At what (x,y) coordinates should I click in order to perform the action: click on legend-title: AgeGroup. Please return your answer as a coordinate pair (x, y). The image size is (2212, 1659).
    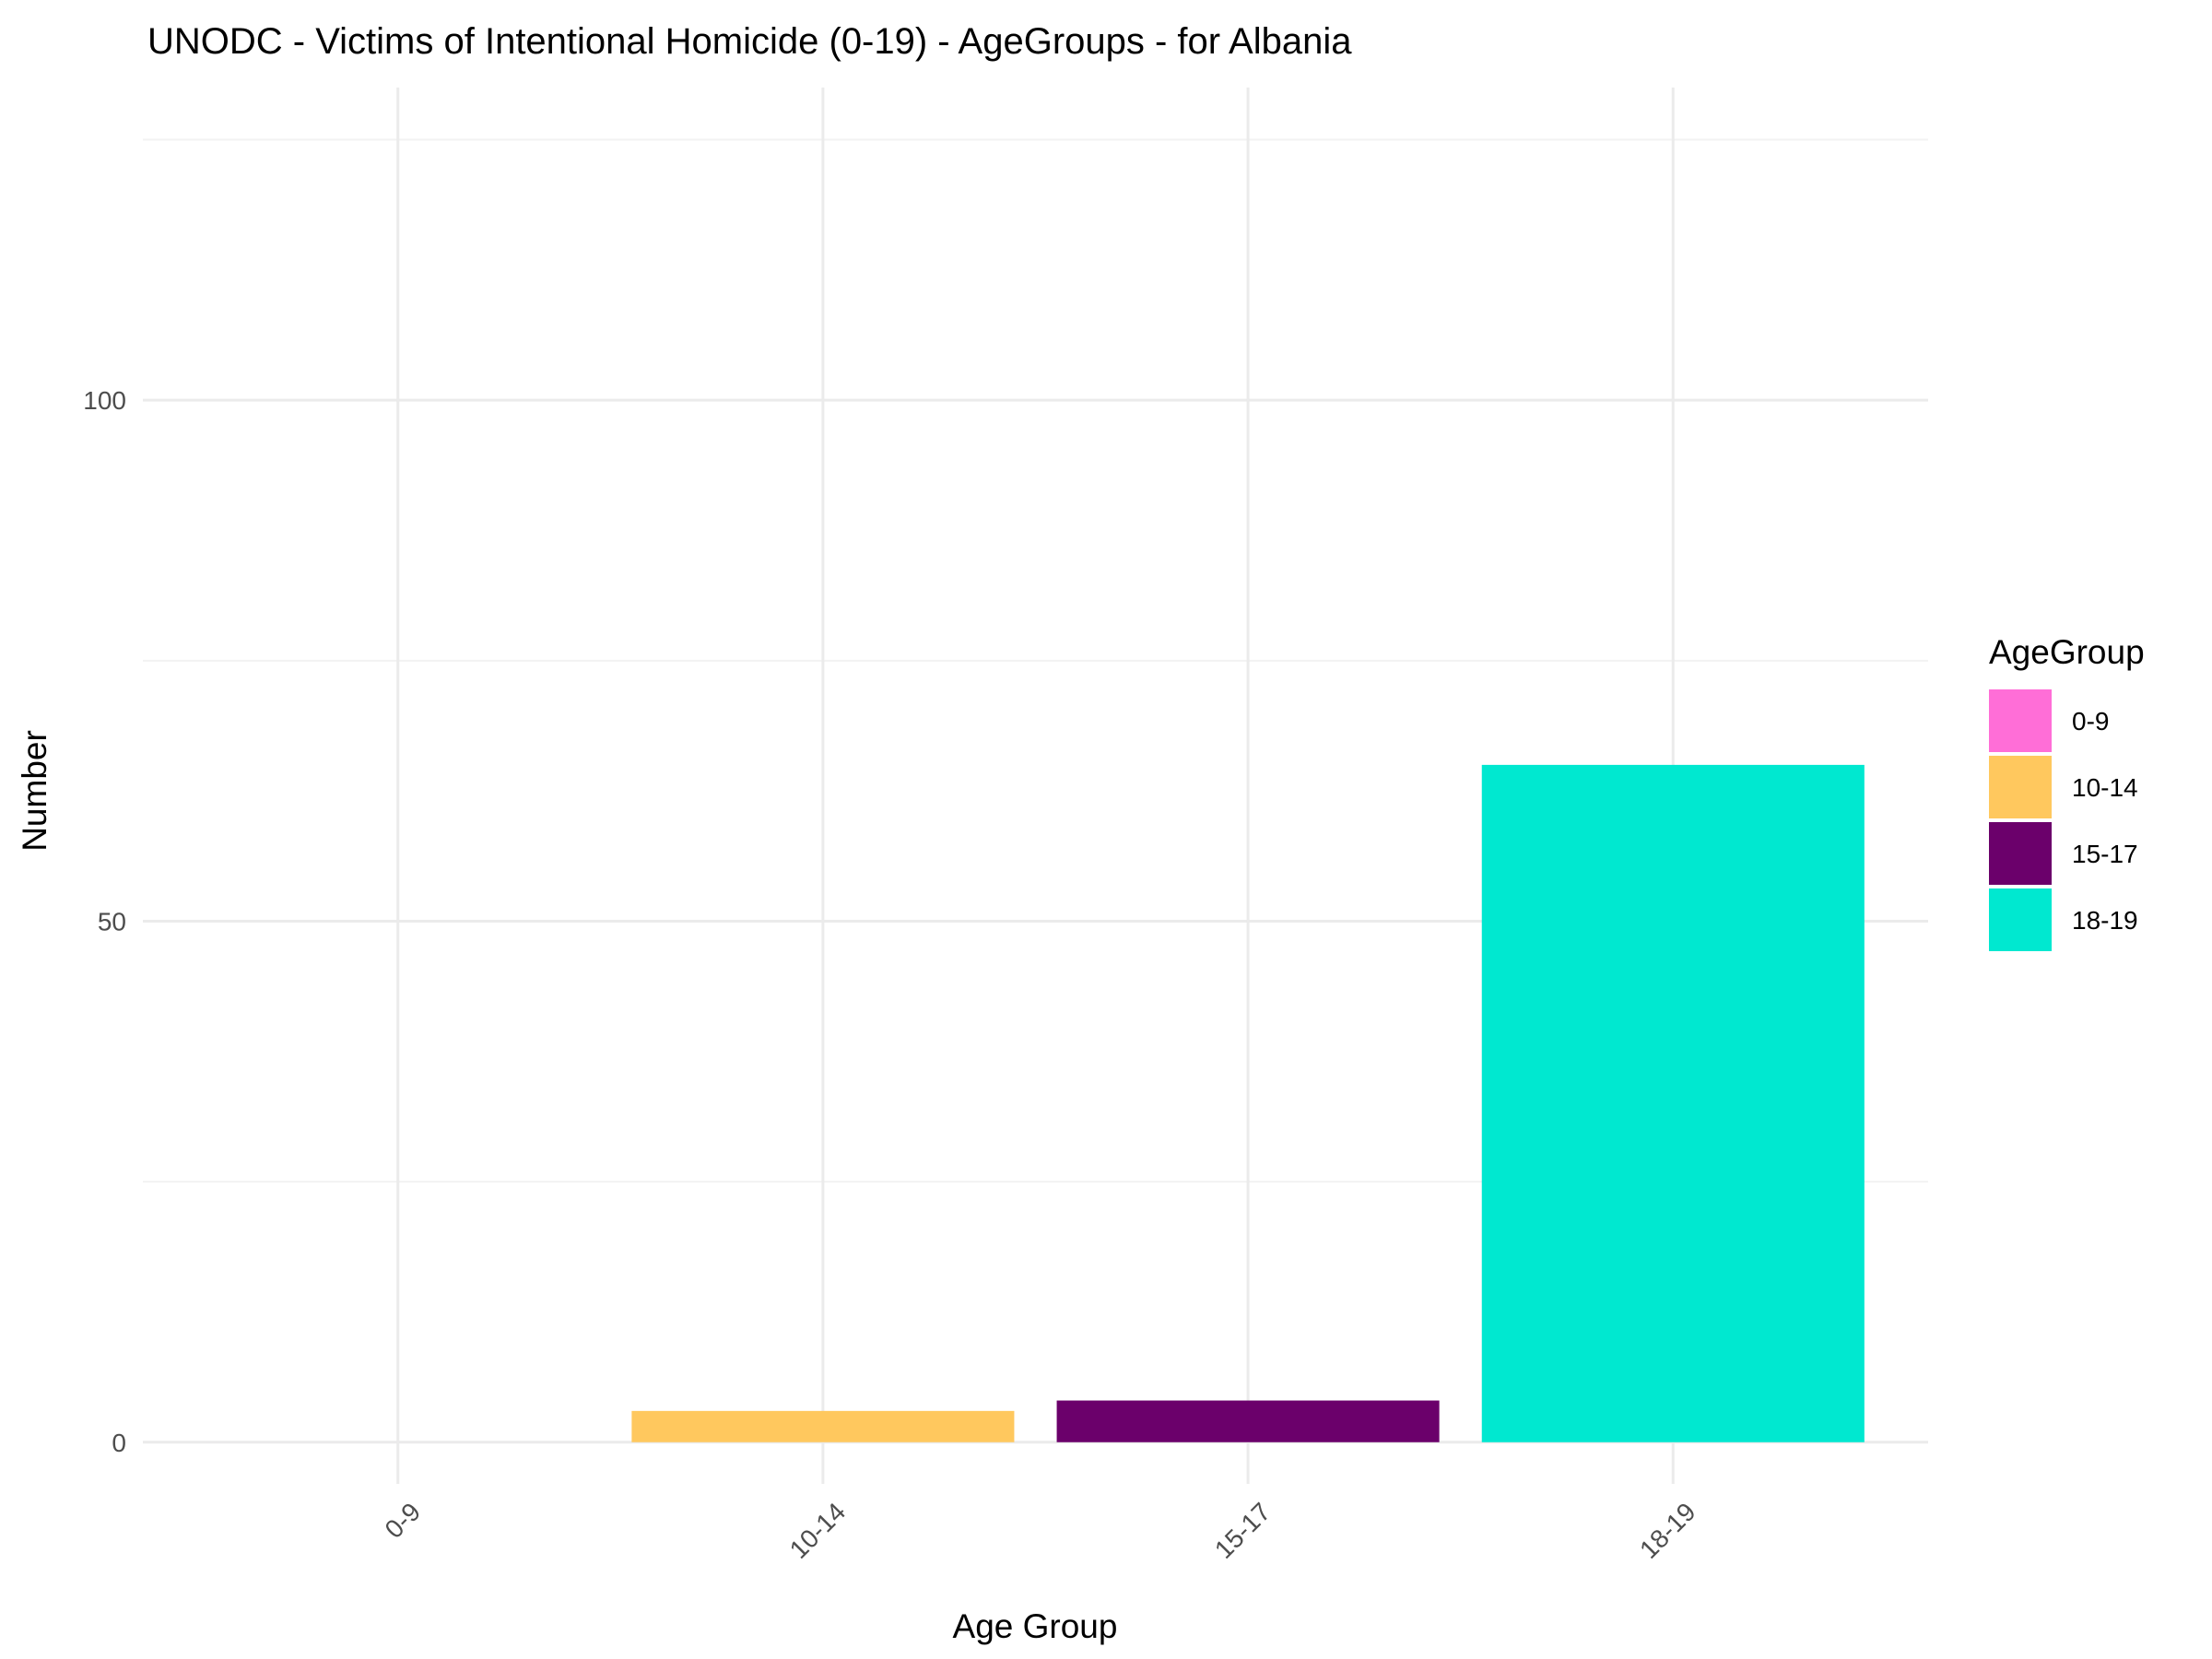
    Looking at the image, I should click on (2067, 652).